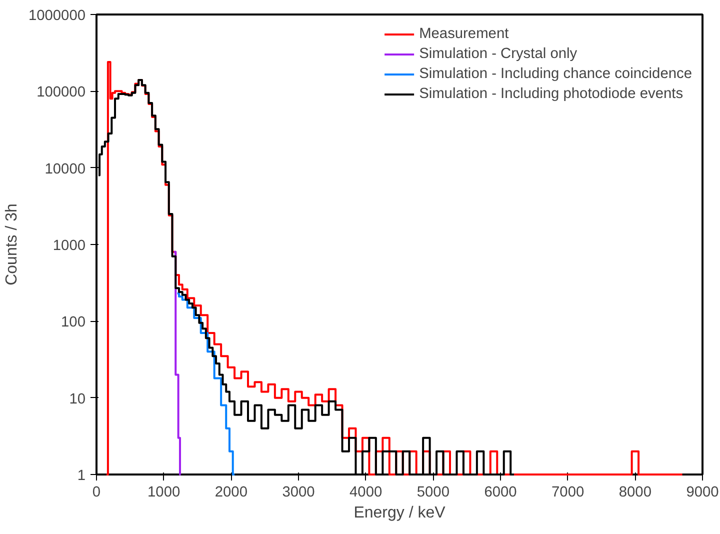 Image resolution: width=720 pixels, height=534 pixels. Describe the element at coordinates (77, 399) in the screenshot. I see `y-tick-label: 10` at that location.